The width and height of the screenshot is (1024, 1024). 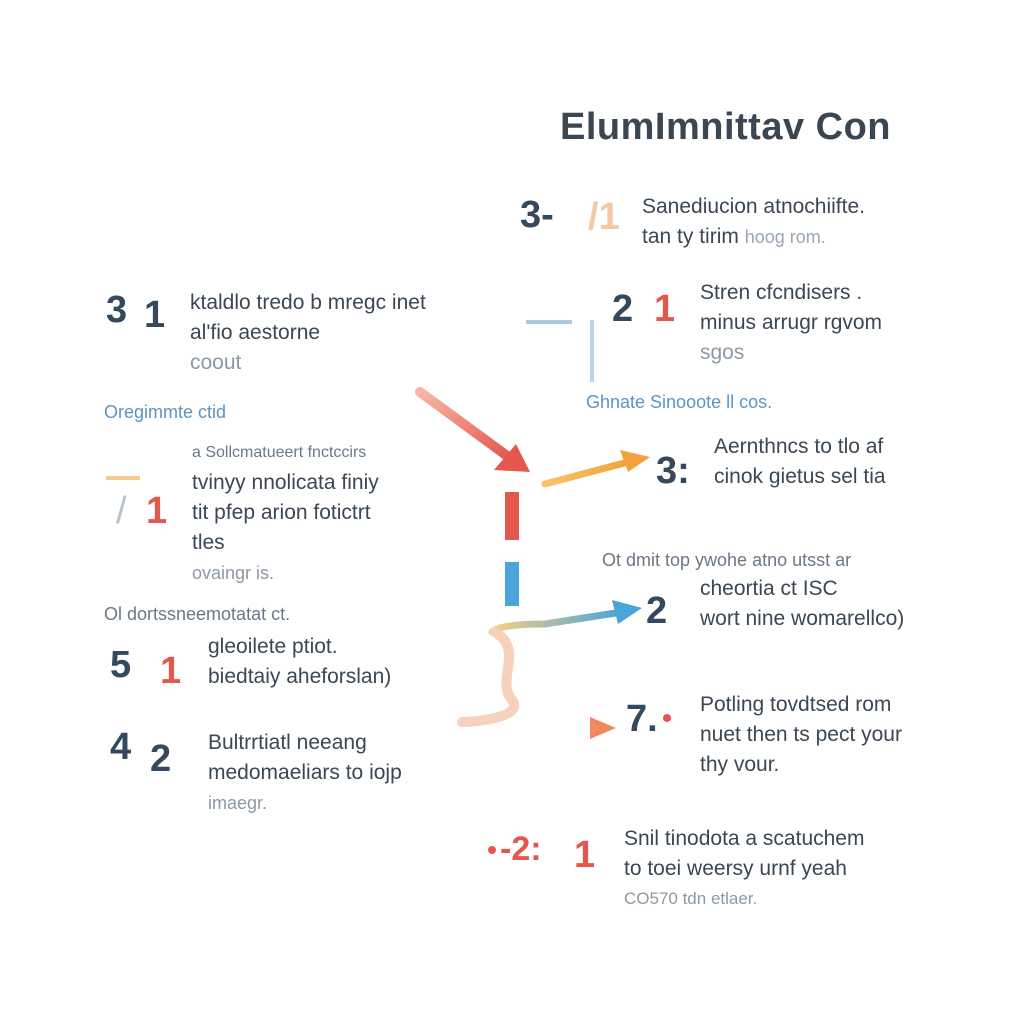 What do you see at coordinates (121, 747) in the screenshot?
I see `left-step4-number: 4` at bounding box center [121, 747].